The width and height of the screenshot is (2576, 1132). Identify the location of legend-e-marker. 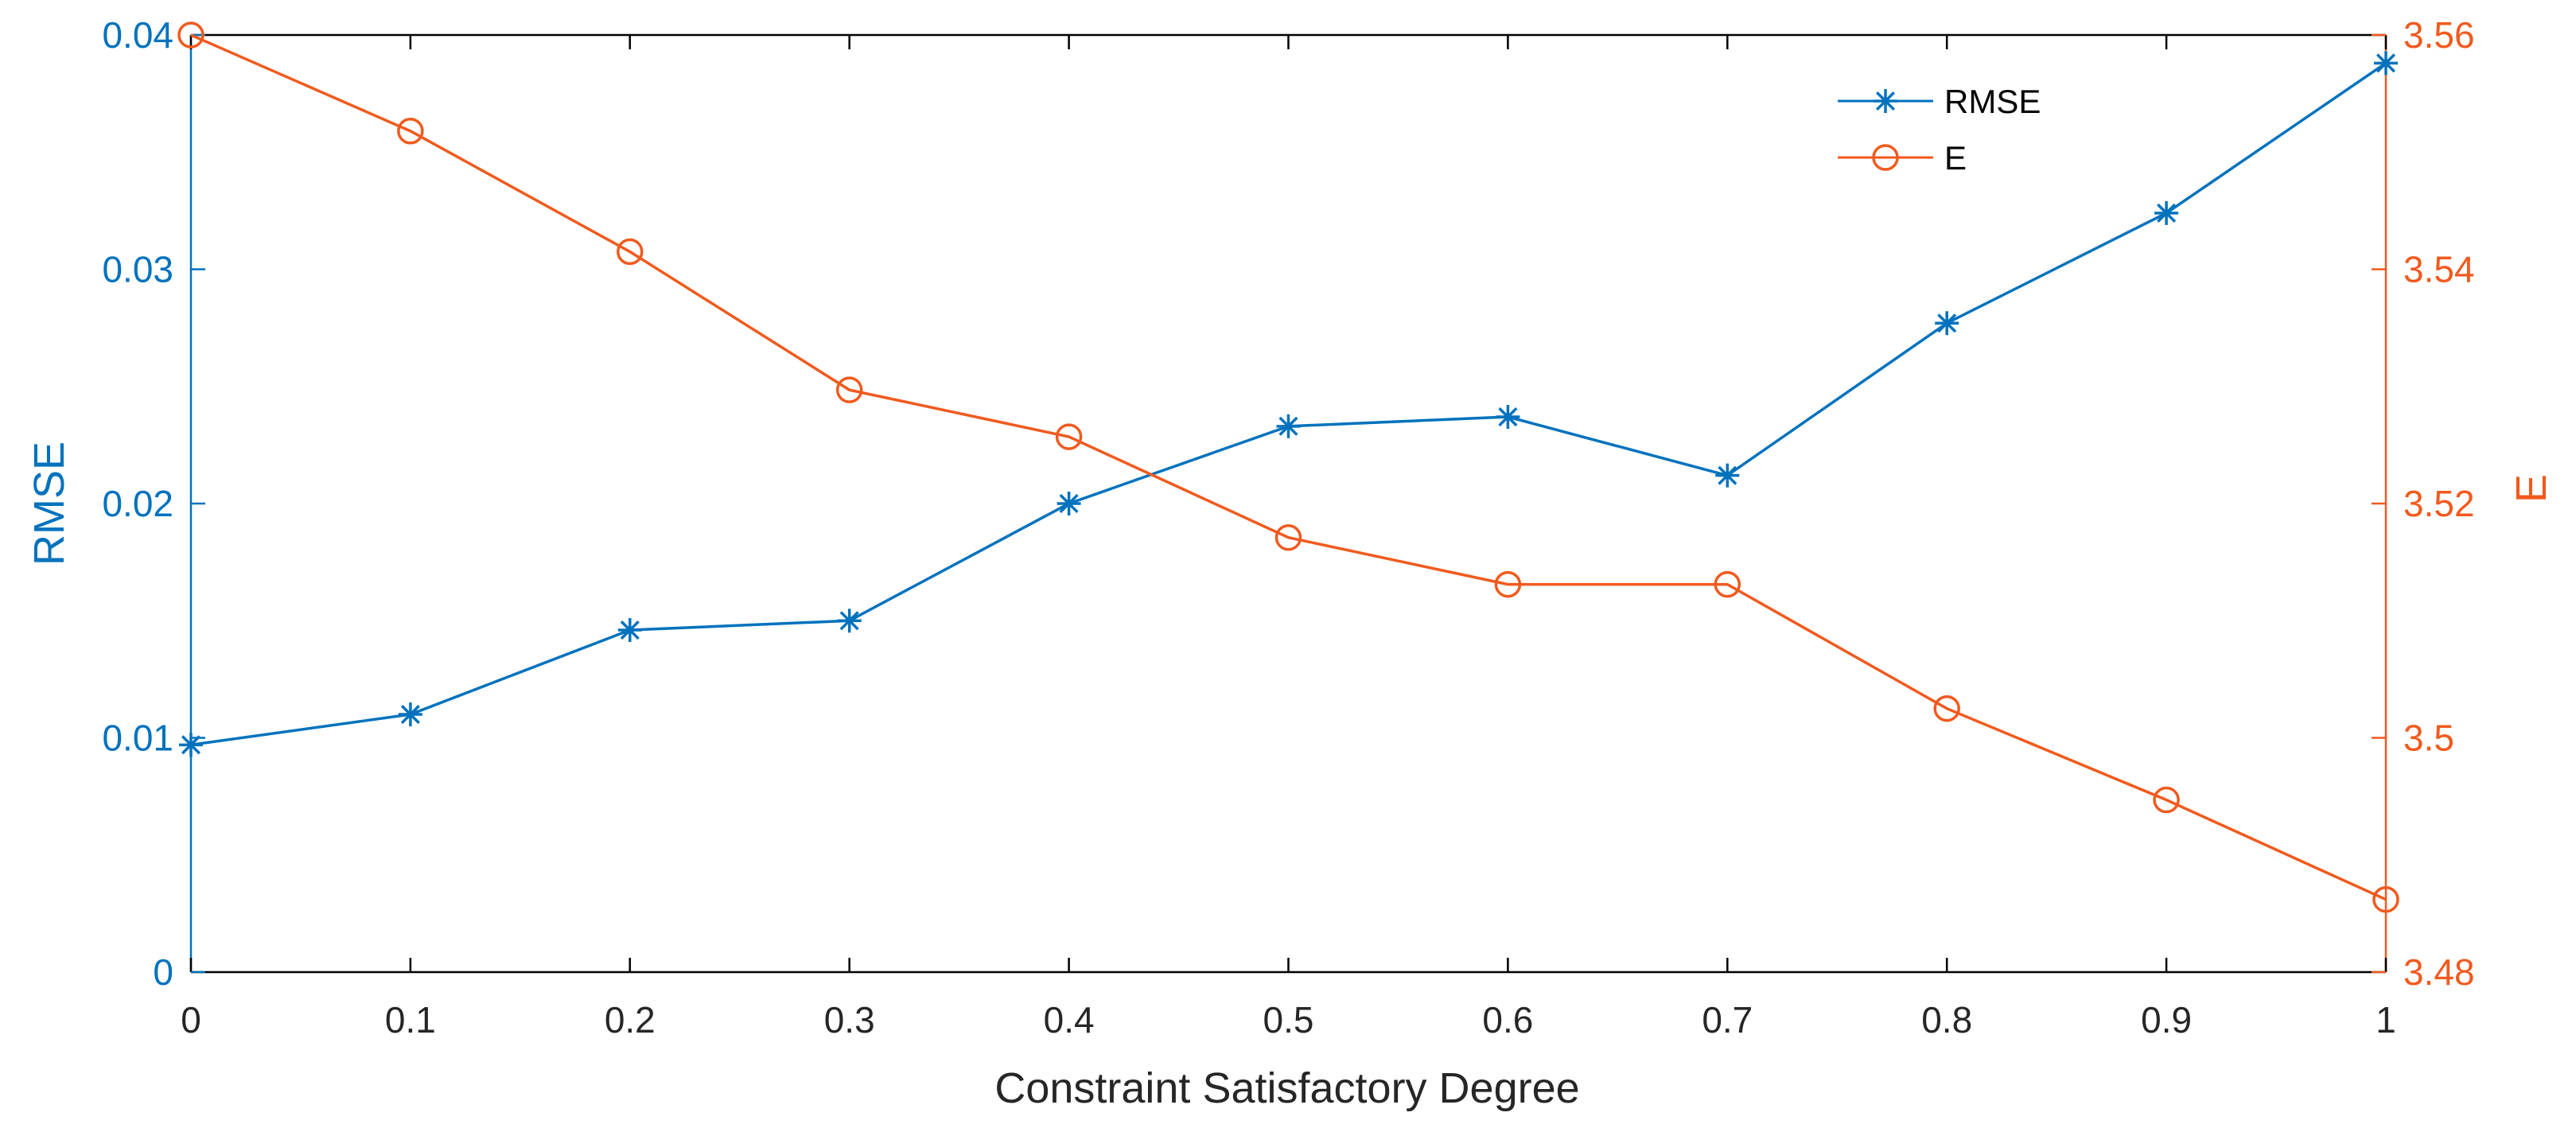
(1886, 157).